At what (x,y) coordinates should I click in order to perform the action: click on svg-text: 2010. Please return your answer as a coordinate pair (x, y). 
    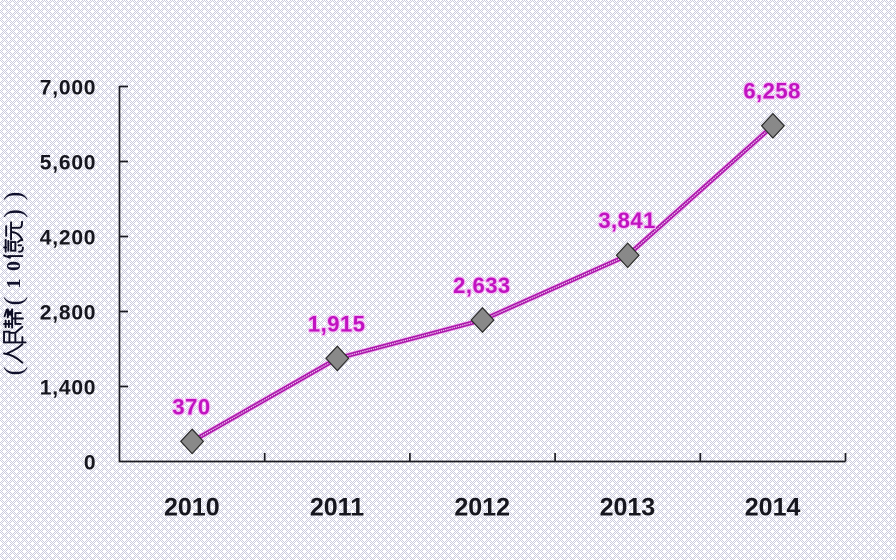
    Looking at the image, I should click on (192, 508).